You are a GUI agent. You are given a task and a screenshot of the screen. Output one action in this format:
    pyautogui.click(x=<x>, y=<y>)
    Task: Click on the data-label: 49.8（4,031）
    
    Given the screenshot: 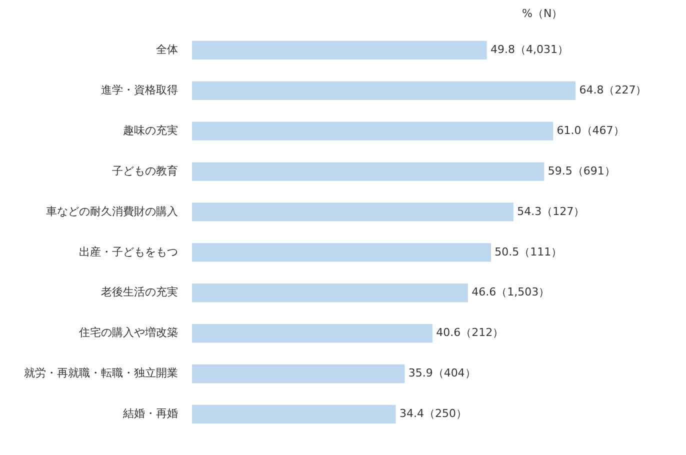 What is the action you would take?
    pyautogui.click(x=529, y=49)
    